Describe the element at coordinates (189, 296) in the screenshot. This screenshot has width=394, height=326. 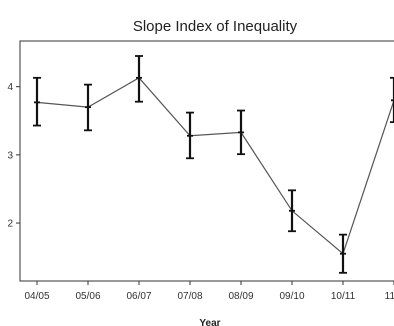
I see `x-tick-label-3: 07/08` at that location.